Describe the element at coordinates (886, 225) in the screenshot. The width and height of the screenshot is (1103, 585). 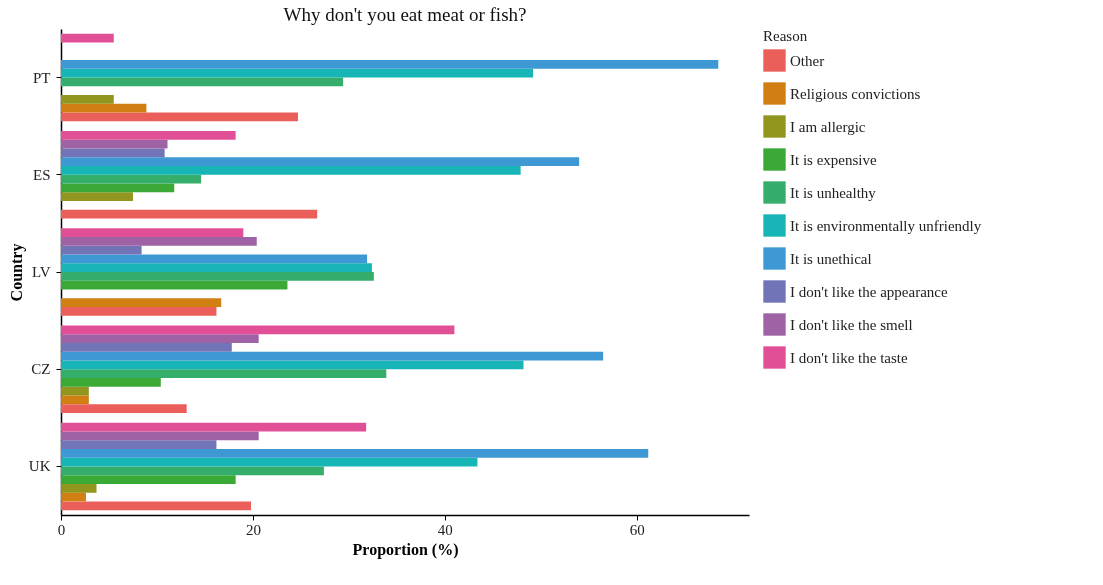
I see `legend-label: It is environmentally unfriendly` at that location.